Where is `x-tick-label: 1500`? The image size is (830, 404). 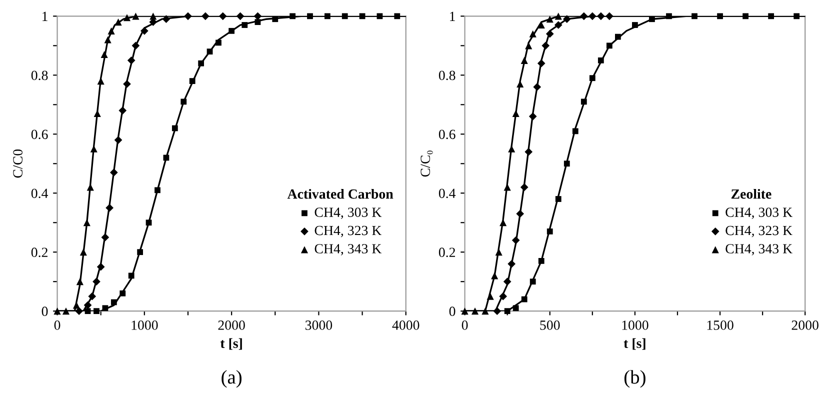 x-tick-label: 1500 is located at coordinates (720, 325).